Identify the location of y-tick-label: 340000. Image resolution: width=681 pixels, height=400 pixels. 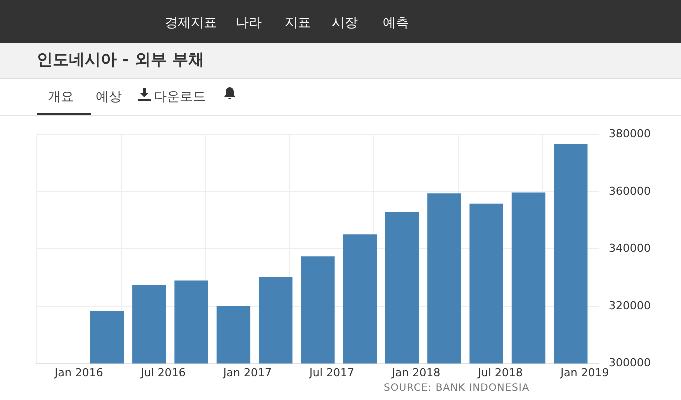
(630, 249).